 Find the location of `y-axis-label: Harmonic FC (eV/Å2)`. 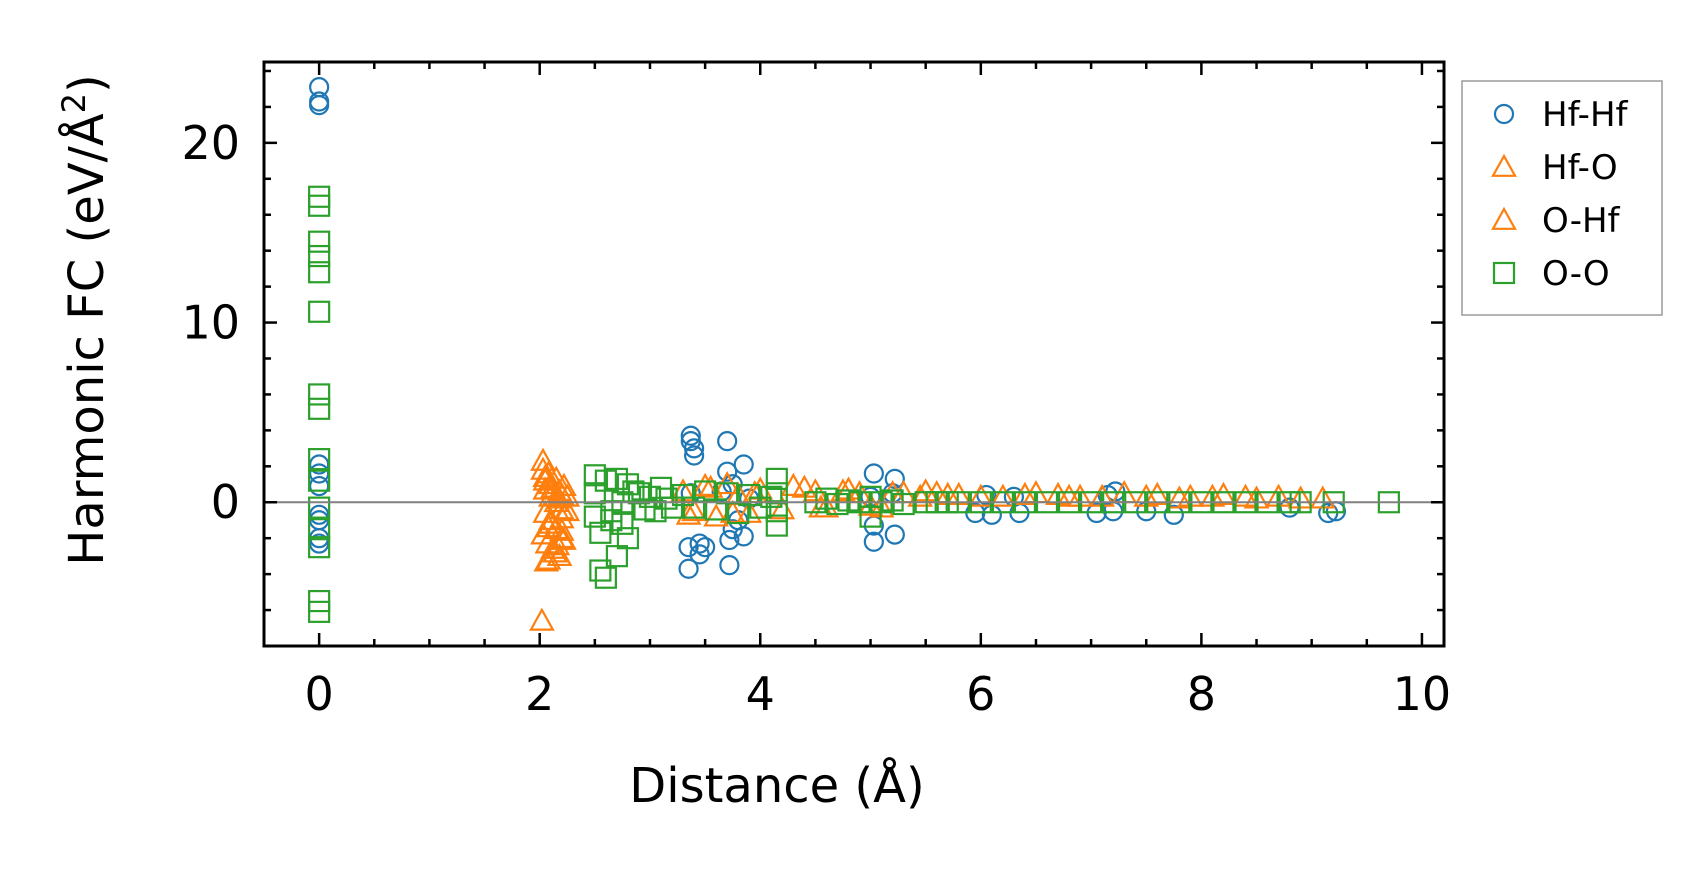

y-axis-label: Harmonic FC (eV/Å2) is located at coordinates (85, 320).